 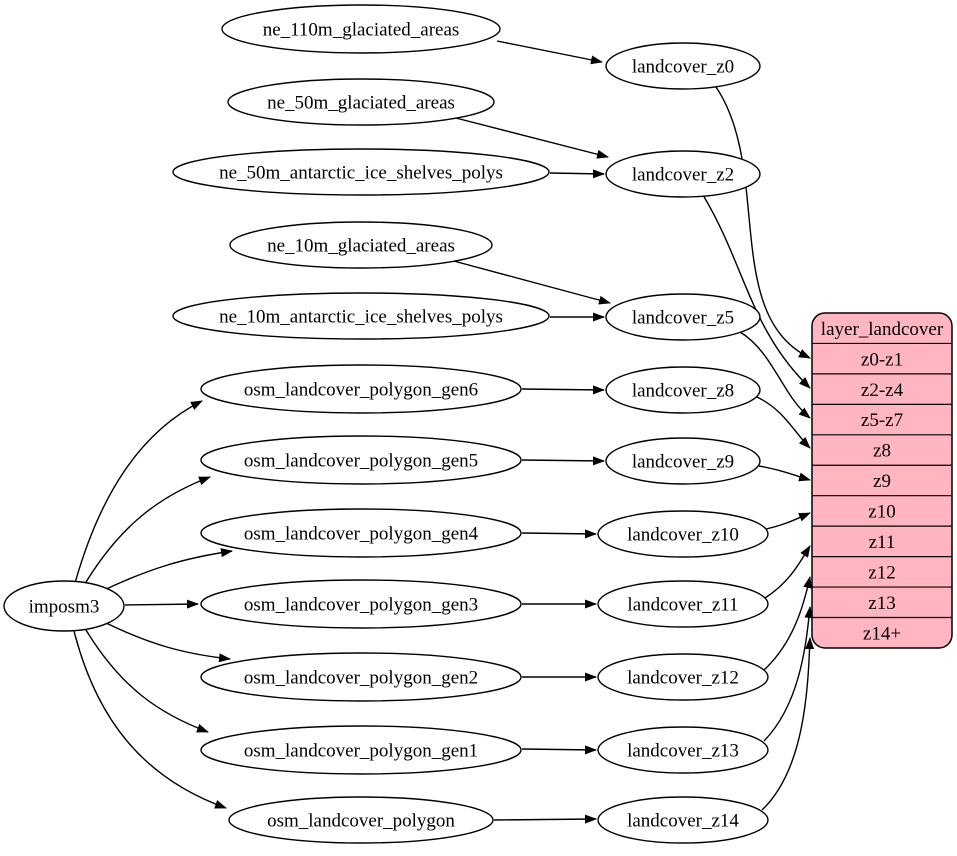 I want to click on edge-landcover_z14--layer_landcover:z14+, so click(x=788, y=724).